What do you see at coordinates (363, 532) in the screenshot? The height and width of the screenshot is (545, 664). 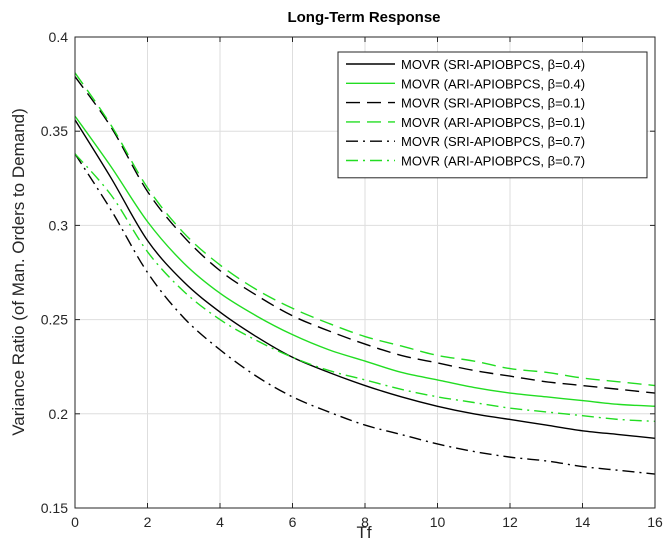 I see `x-axis-label: Tf` at bounding box center [363, 532].